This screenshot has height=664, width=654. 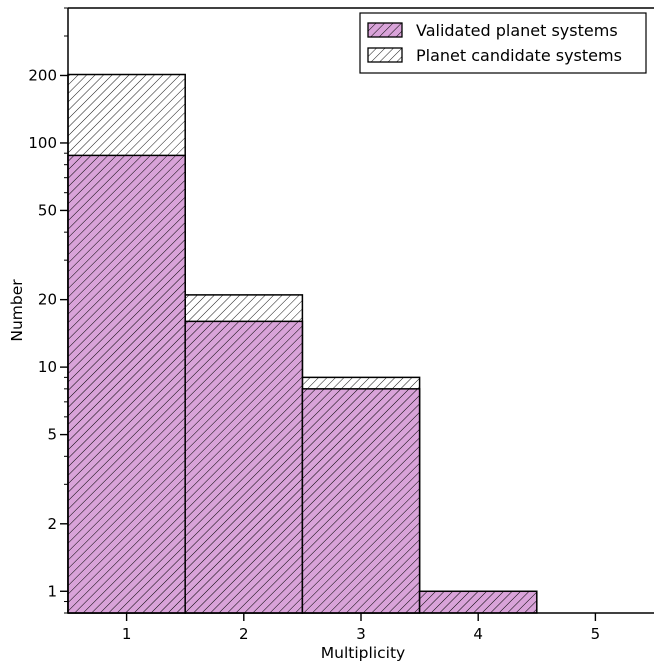 What do you see at coordinates (17, 310) in the screenshot?
I see `y-axis-label: Number` at bounding box center [17, 310].